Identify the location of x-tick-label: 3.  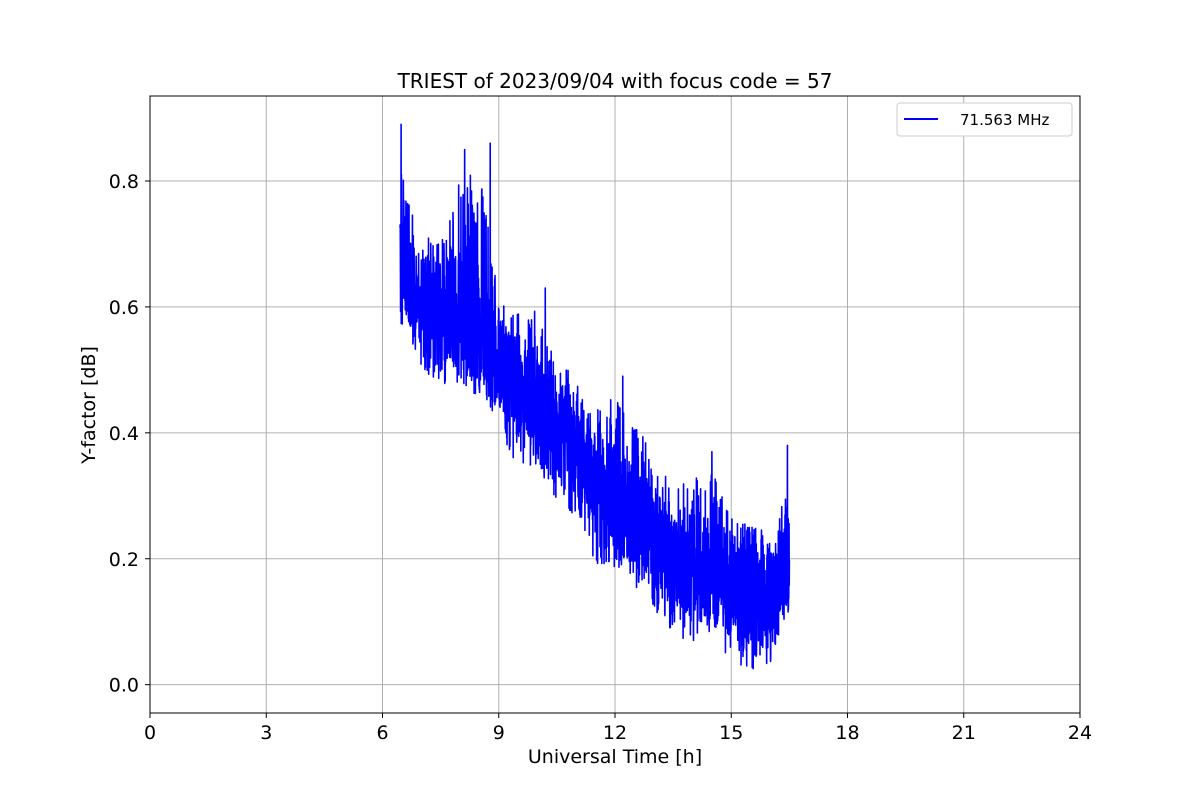
(266, 733).